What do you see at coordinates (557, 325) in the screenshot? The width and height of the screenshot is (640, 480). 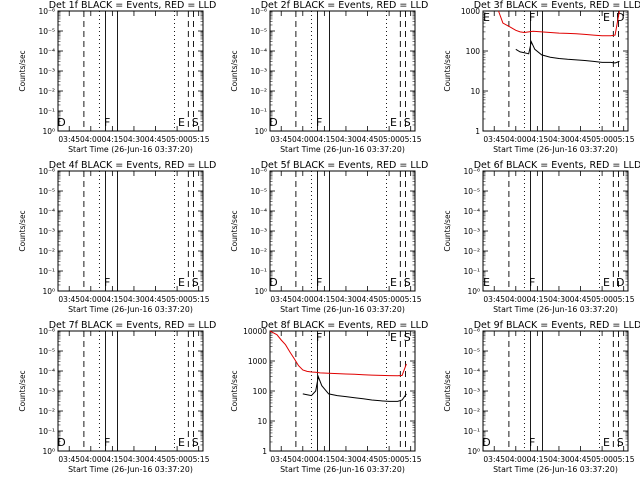 I see `chart-title: Det 9f BLACK = Events, RED = LLD` at bounding box center [557, 325].